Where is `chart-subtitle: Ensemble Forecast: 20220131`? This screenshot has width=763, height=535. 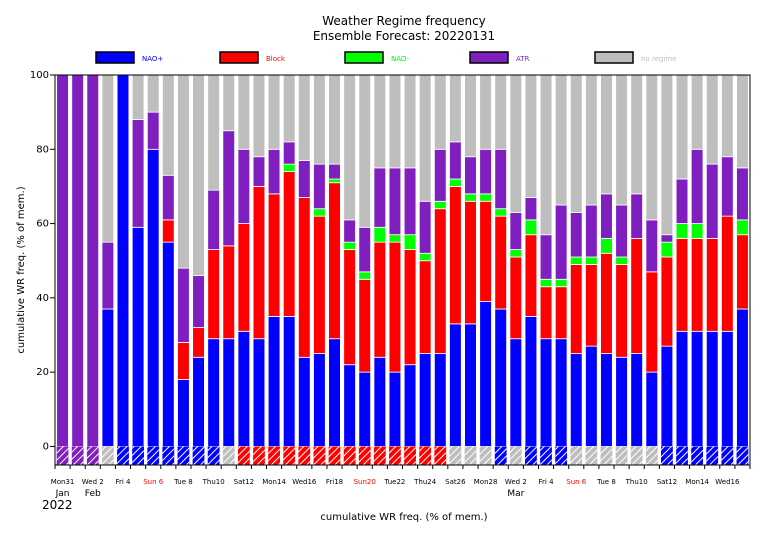 chart-subtitle: Ensemble Forecast: 20220131 is located at coordinates (404, 36).